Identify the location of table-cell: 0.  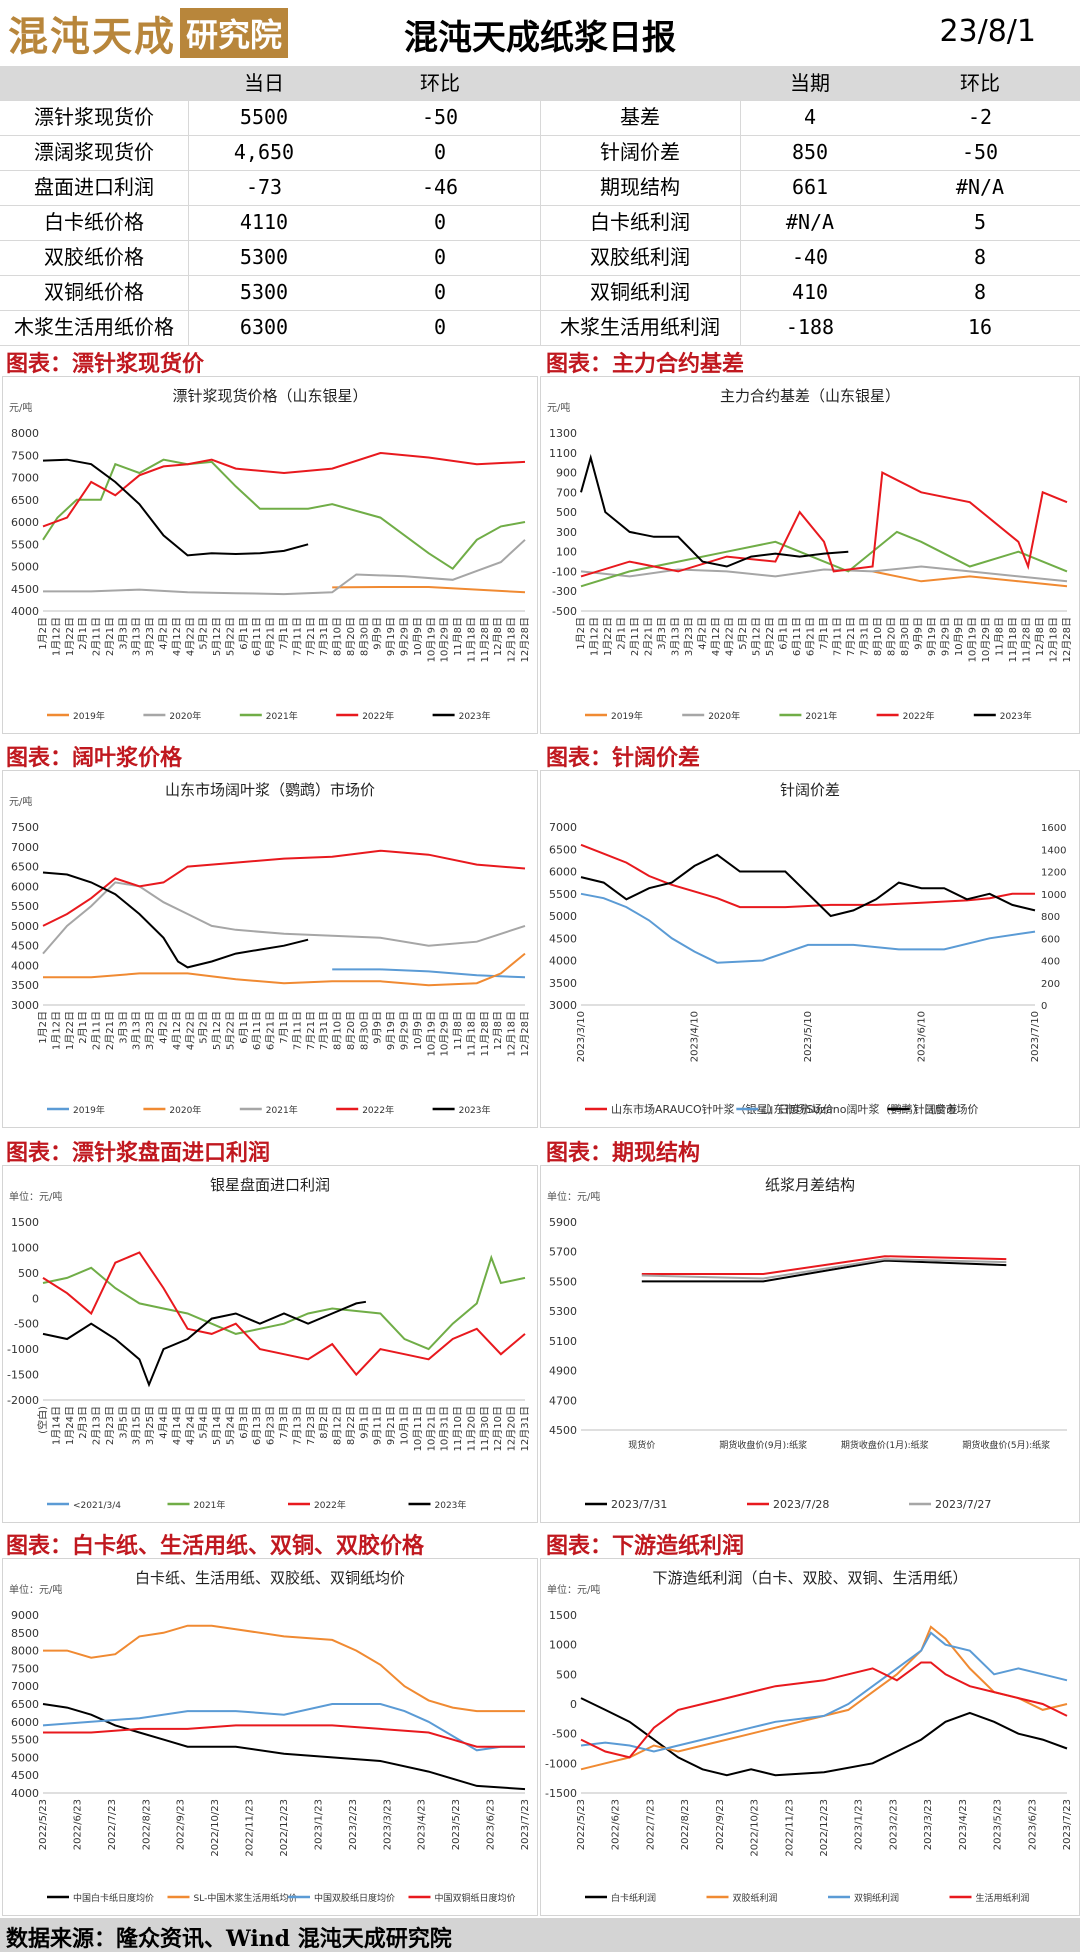
(440, 222).